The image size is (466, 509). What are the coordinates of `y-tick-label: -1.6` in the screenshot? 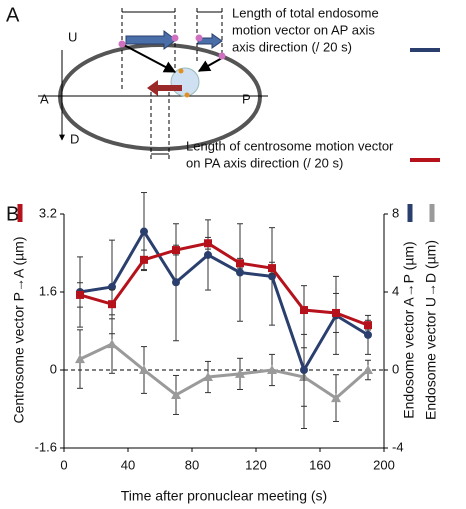 It's located at (46, 446).